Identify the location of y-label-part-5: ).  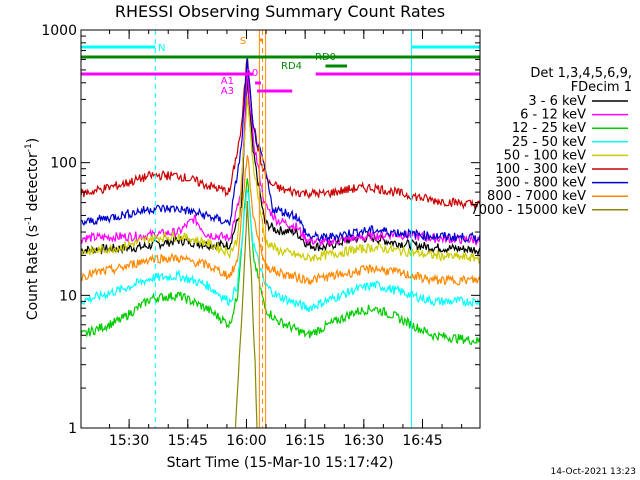
(33, 140).